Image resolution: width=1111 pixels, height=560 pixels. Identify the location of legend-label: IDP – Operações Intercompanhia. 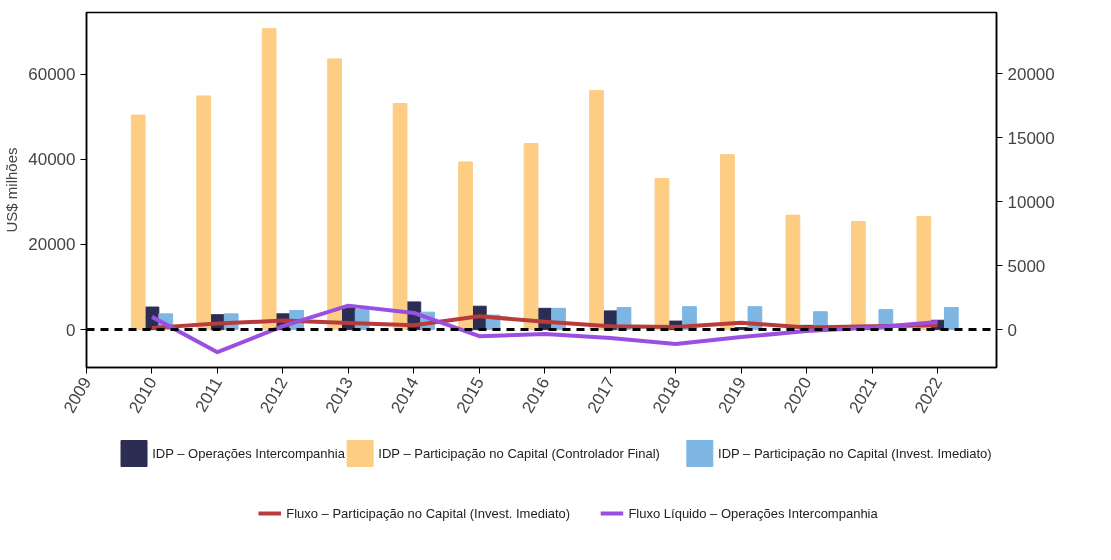
(249, 453).